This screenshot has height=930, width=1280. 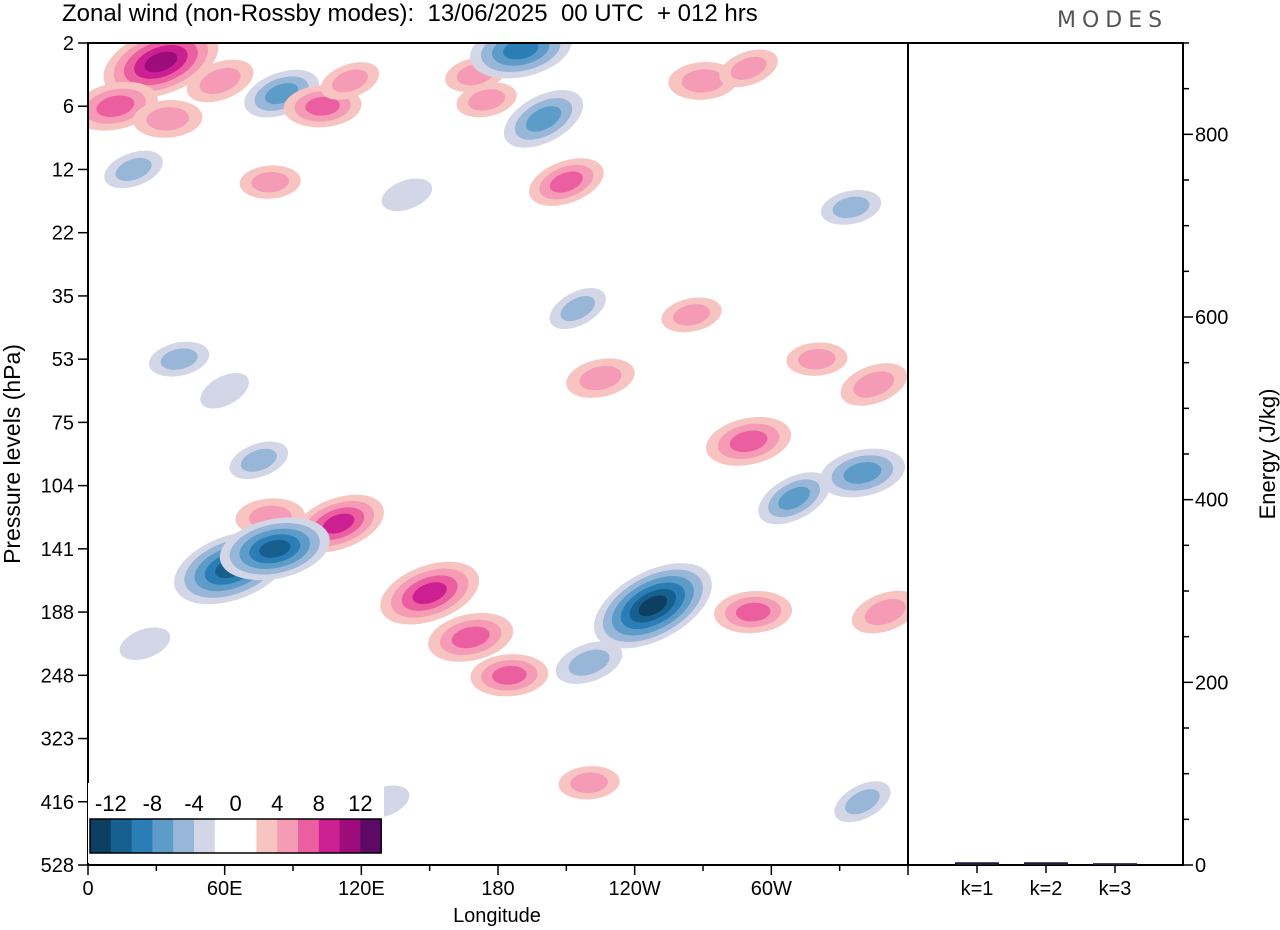 I want to click on y-tick-label: 416, so click(x=57, y=803).